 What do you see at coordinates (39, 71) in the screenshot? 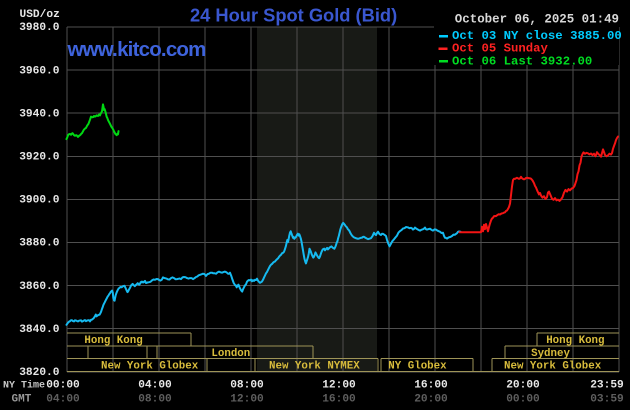
I see `svg-text: 3960.0` at bounding box center [39, 71].